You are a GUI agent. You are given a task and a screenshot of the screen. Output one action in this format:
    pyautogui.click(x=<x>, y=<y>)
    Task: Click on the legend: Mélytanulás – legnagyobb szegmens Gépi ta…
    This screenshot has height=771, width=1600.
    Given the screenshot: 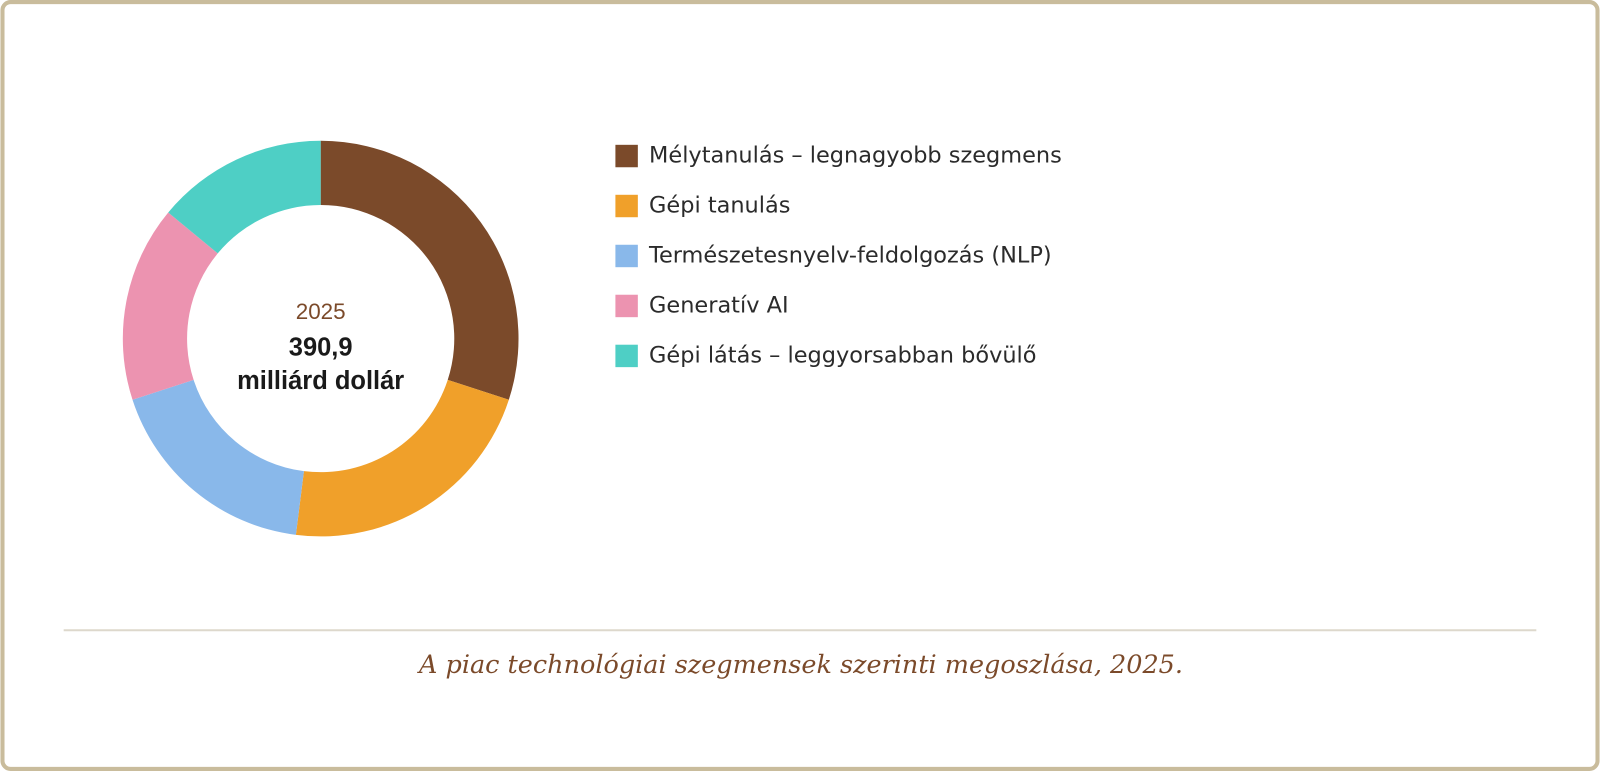 What is the action you would take?
    pyautogui.click(x=838, y=255)
    